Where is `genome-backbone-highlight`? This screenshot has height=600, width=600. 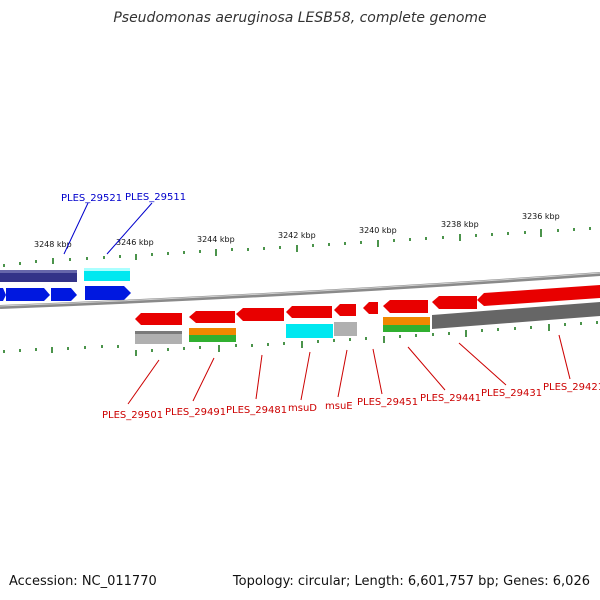
genome-backbone-highlight is located at coordinates (300, 289).